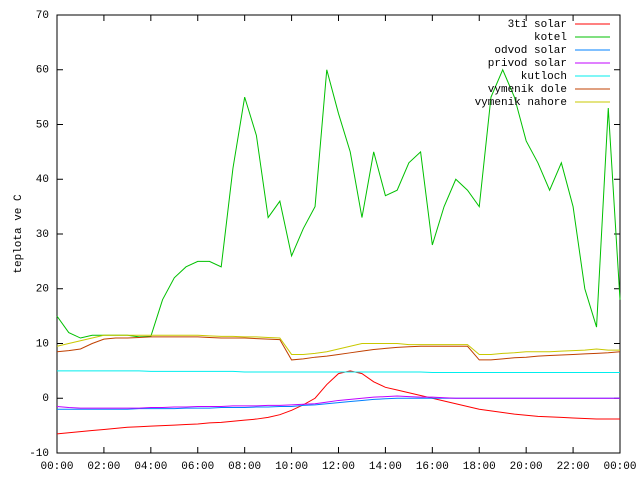  What do you see at coordinates (42, 180) in the screenshot?
I see `y-tick-label: 40` at bounding box center [42, 180].